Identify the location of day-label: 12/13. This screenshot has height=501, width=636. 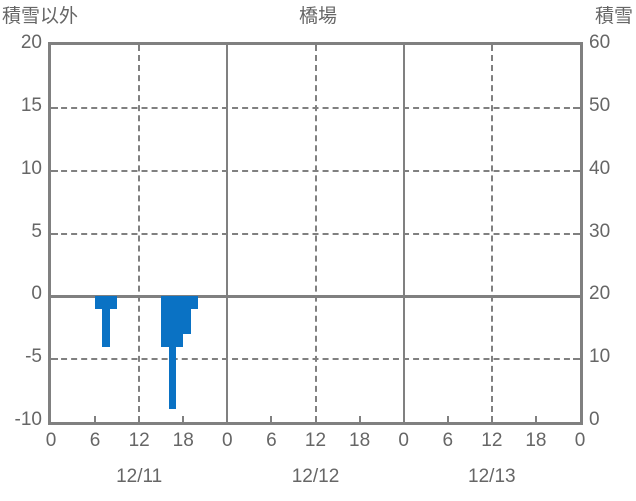
(492, 476).